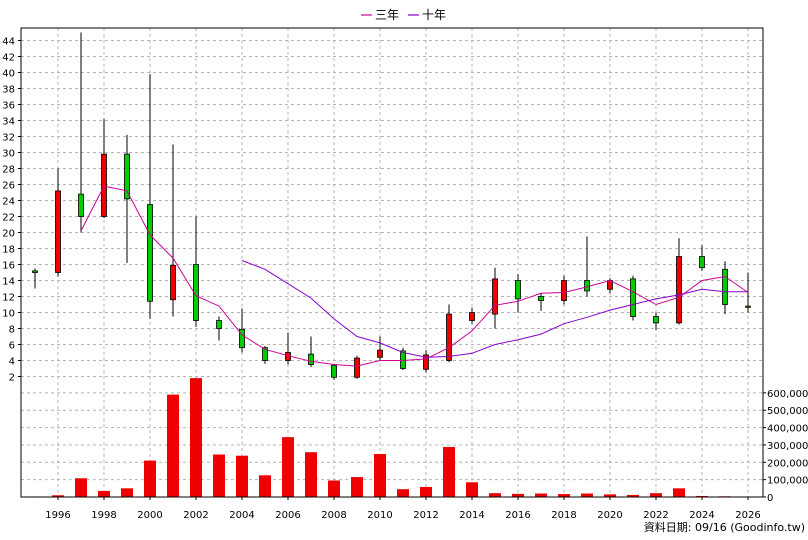  I want to click on x-tick-label: 2000, so click(149, 515).